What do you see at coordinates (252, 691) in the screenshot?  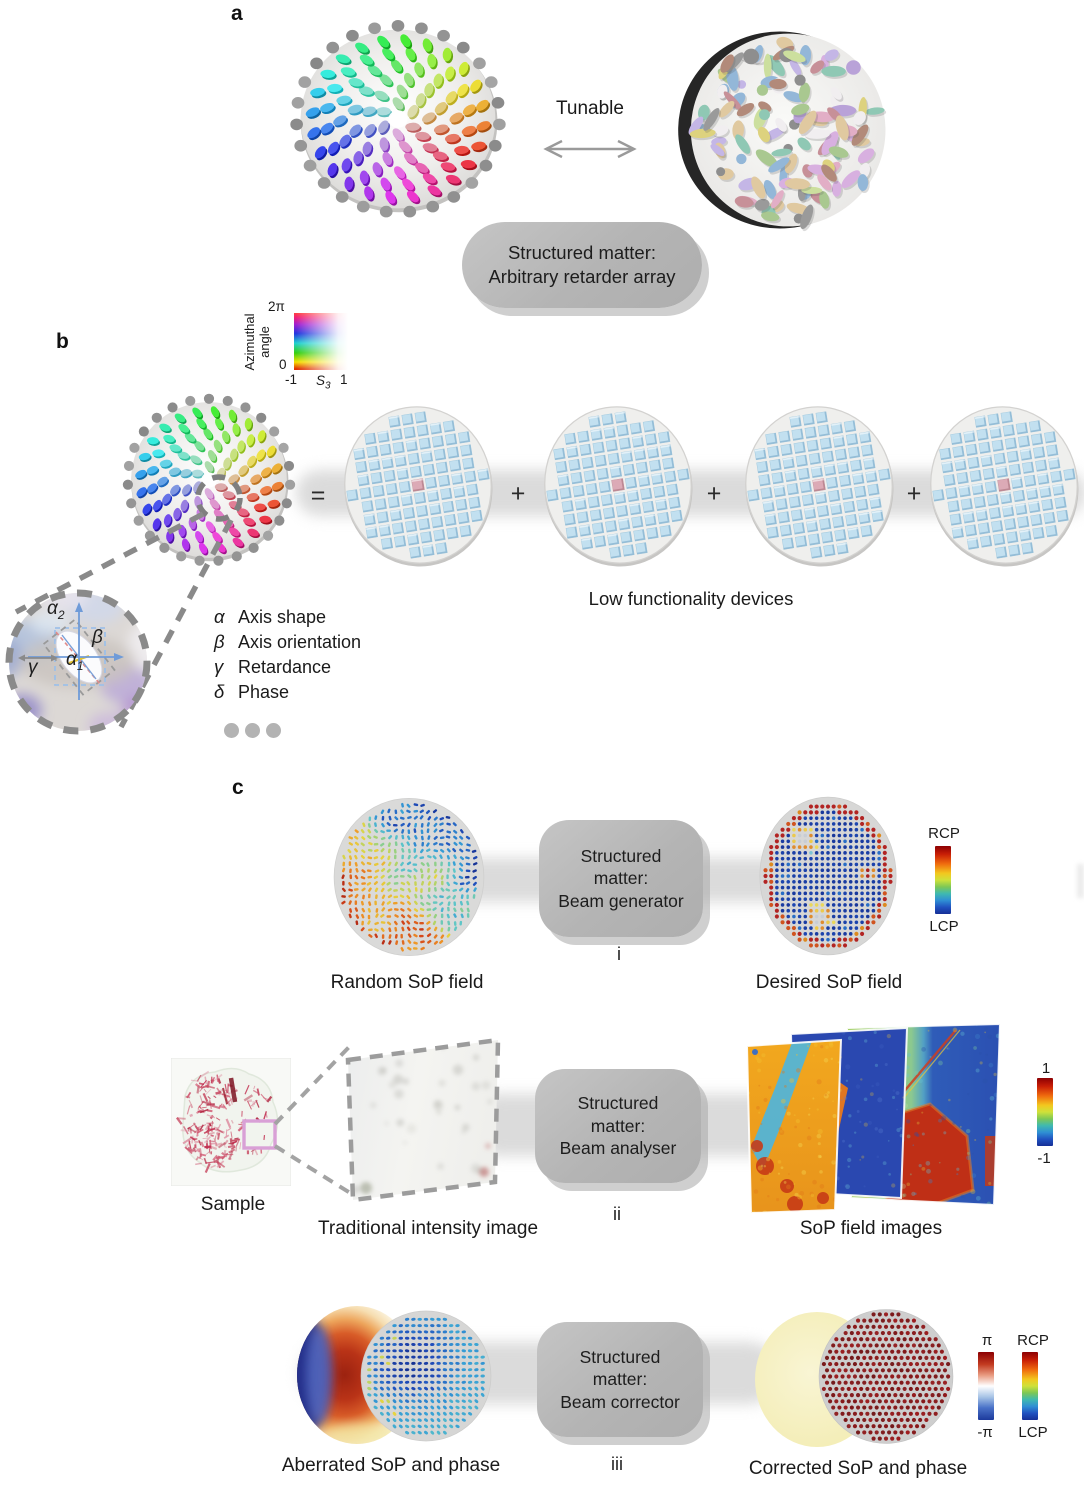 I see `legend-row-delta: δ Phase` at bounding box center [252, 691].